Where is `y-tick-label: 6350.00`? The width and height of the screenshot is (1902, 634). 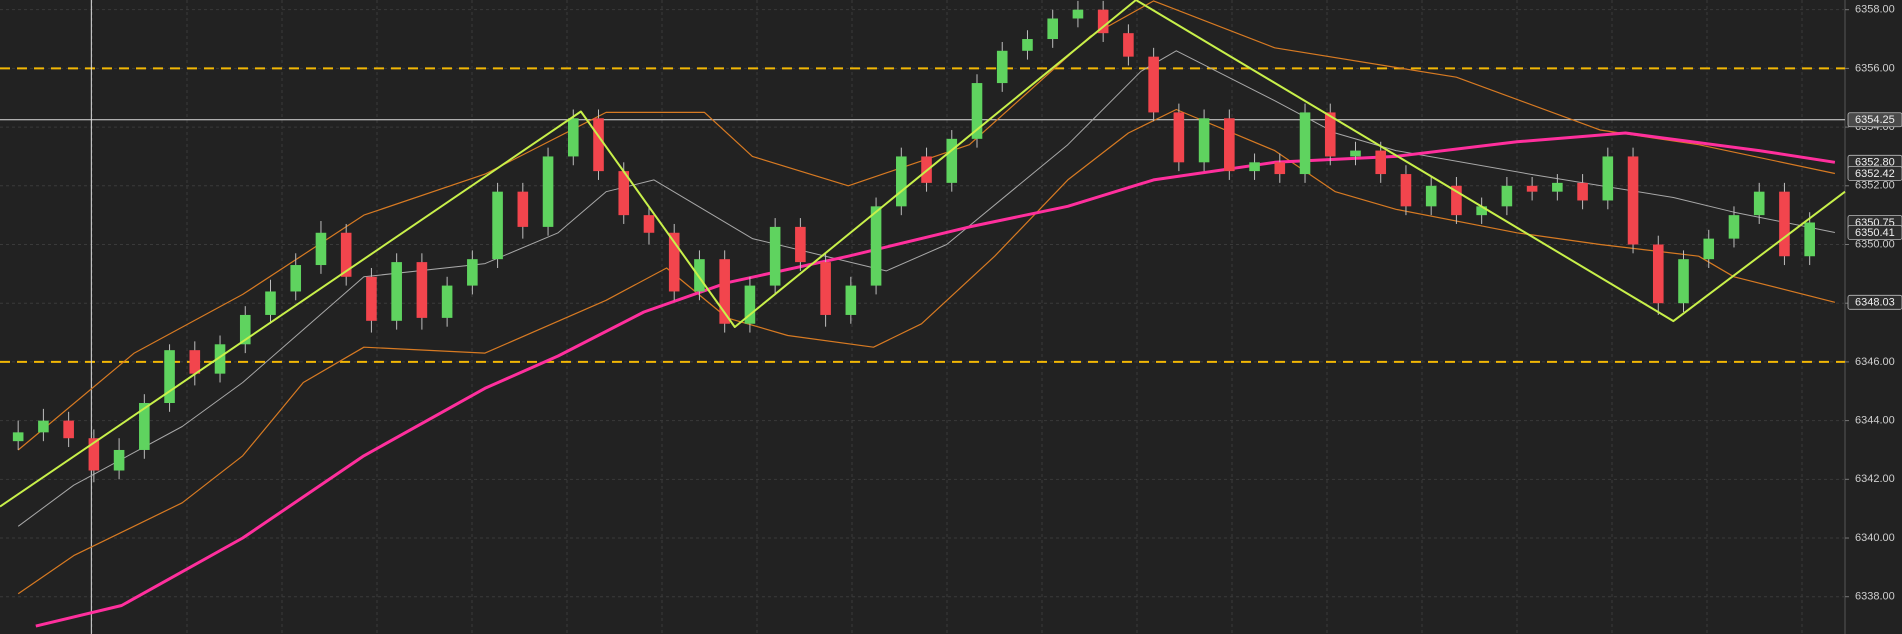
y-tick-label: 6350.00 is located at coordinates (1875, 244).